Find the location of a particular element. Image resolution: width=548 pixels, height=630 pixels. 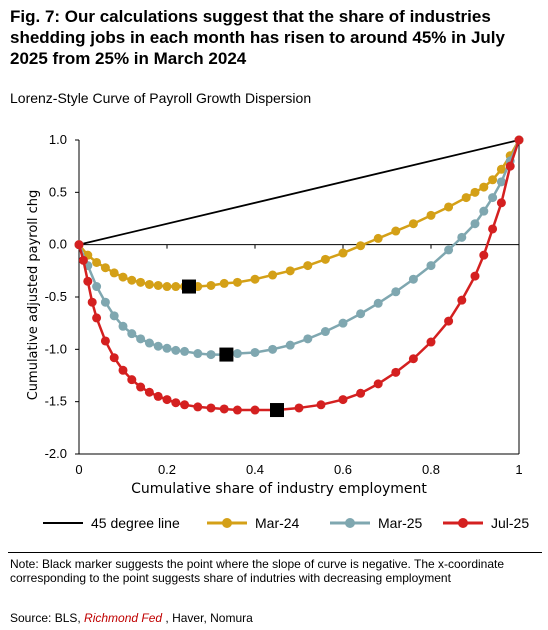

x-tick-label: 0.6 is located at coordinates (343, 469).